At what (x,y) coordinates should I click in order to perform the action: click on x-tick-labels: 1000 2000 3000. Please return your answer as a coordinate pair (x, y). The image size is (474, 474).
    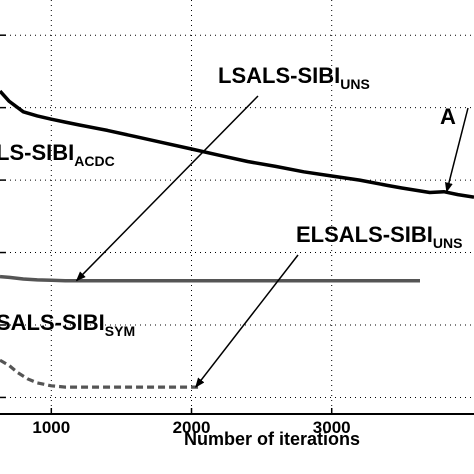
    Looking at the image, I should click on (191, 427).